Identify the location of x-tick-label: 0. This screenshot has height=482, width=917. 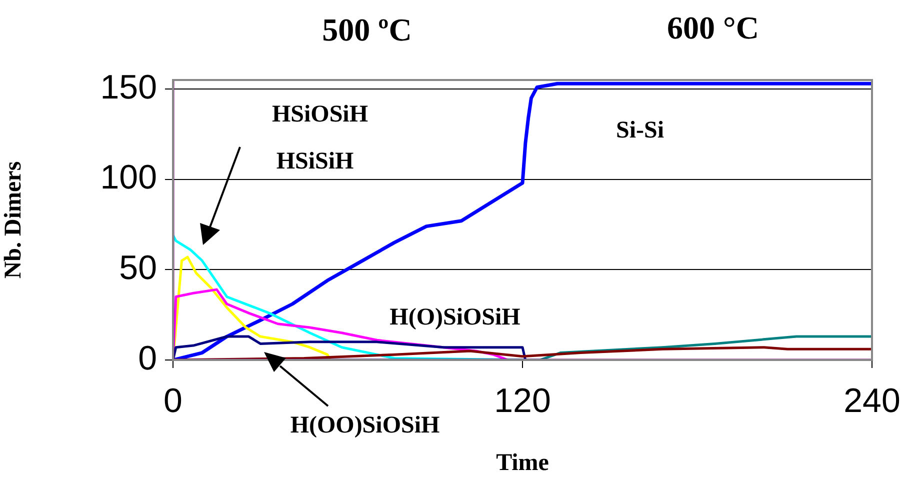
(173, 401).